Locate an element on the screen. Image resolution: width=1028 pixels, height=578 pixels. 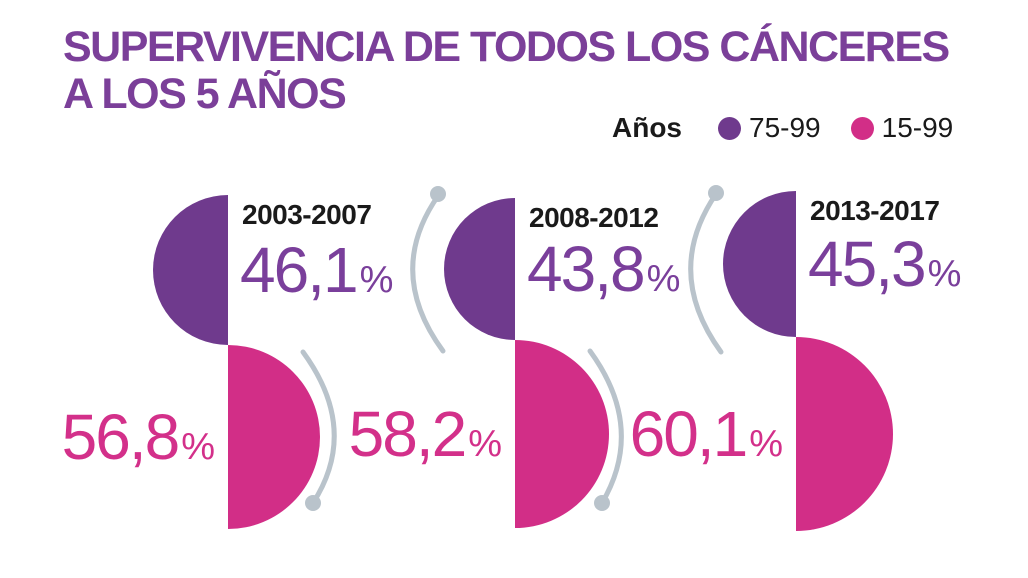
value-number: 60,1 is located at coordinates (689, 434).